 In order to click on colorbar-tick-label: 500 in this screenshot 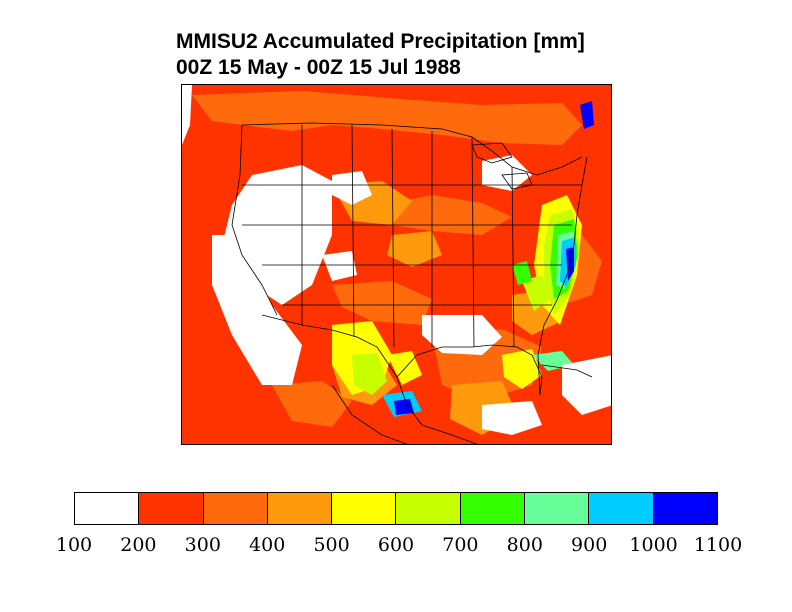, I will do `click(331, 545)`.